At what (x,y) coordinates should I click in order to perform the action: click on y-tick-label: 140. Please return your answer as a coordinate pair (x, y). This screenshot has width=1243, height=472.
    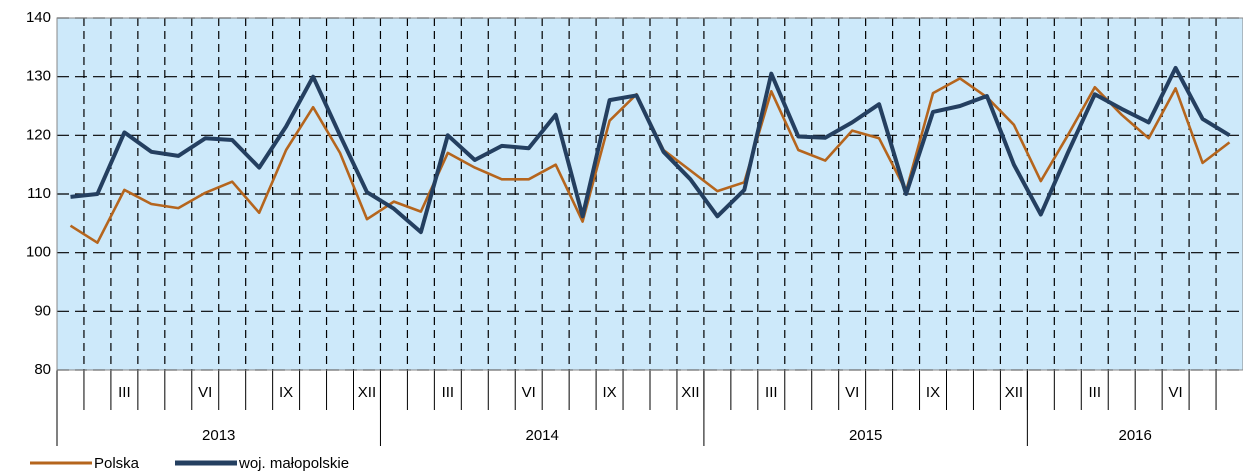
    Looking at the image, I should click on (38, 17).